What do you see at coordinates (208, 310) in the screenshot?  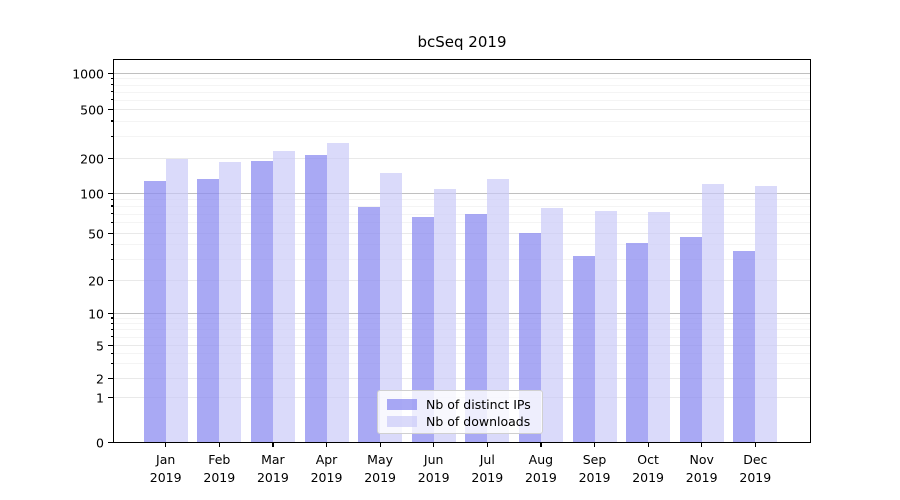 I see `bar-distinct-ips-feb` at bounding box center [208, 310].